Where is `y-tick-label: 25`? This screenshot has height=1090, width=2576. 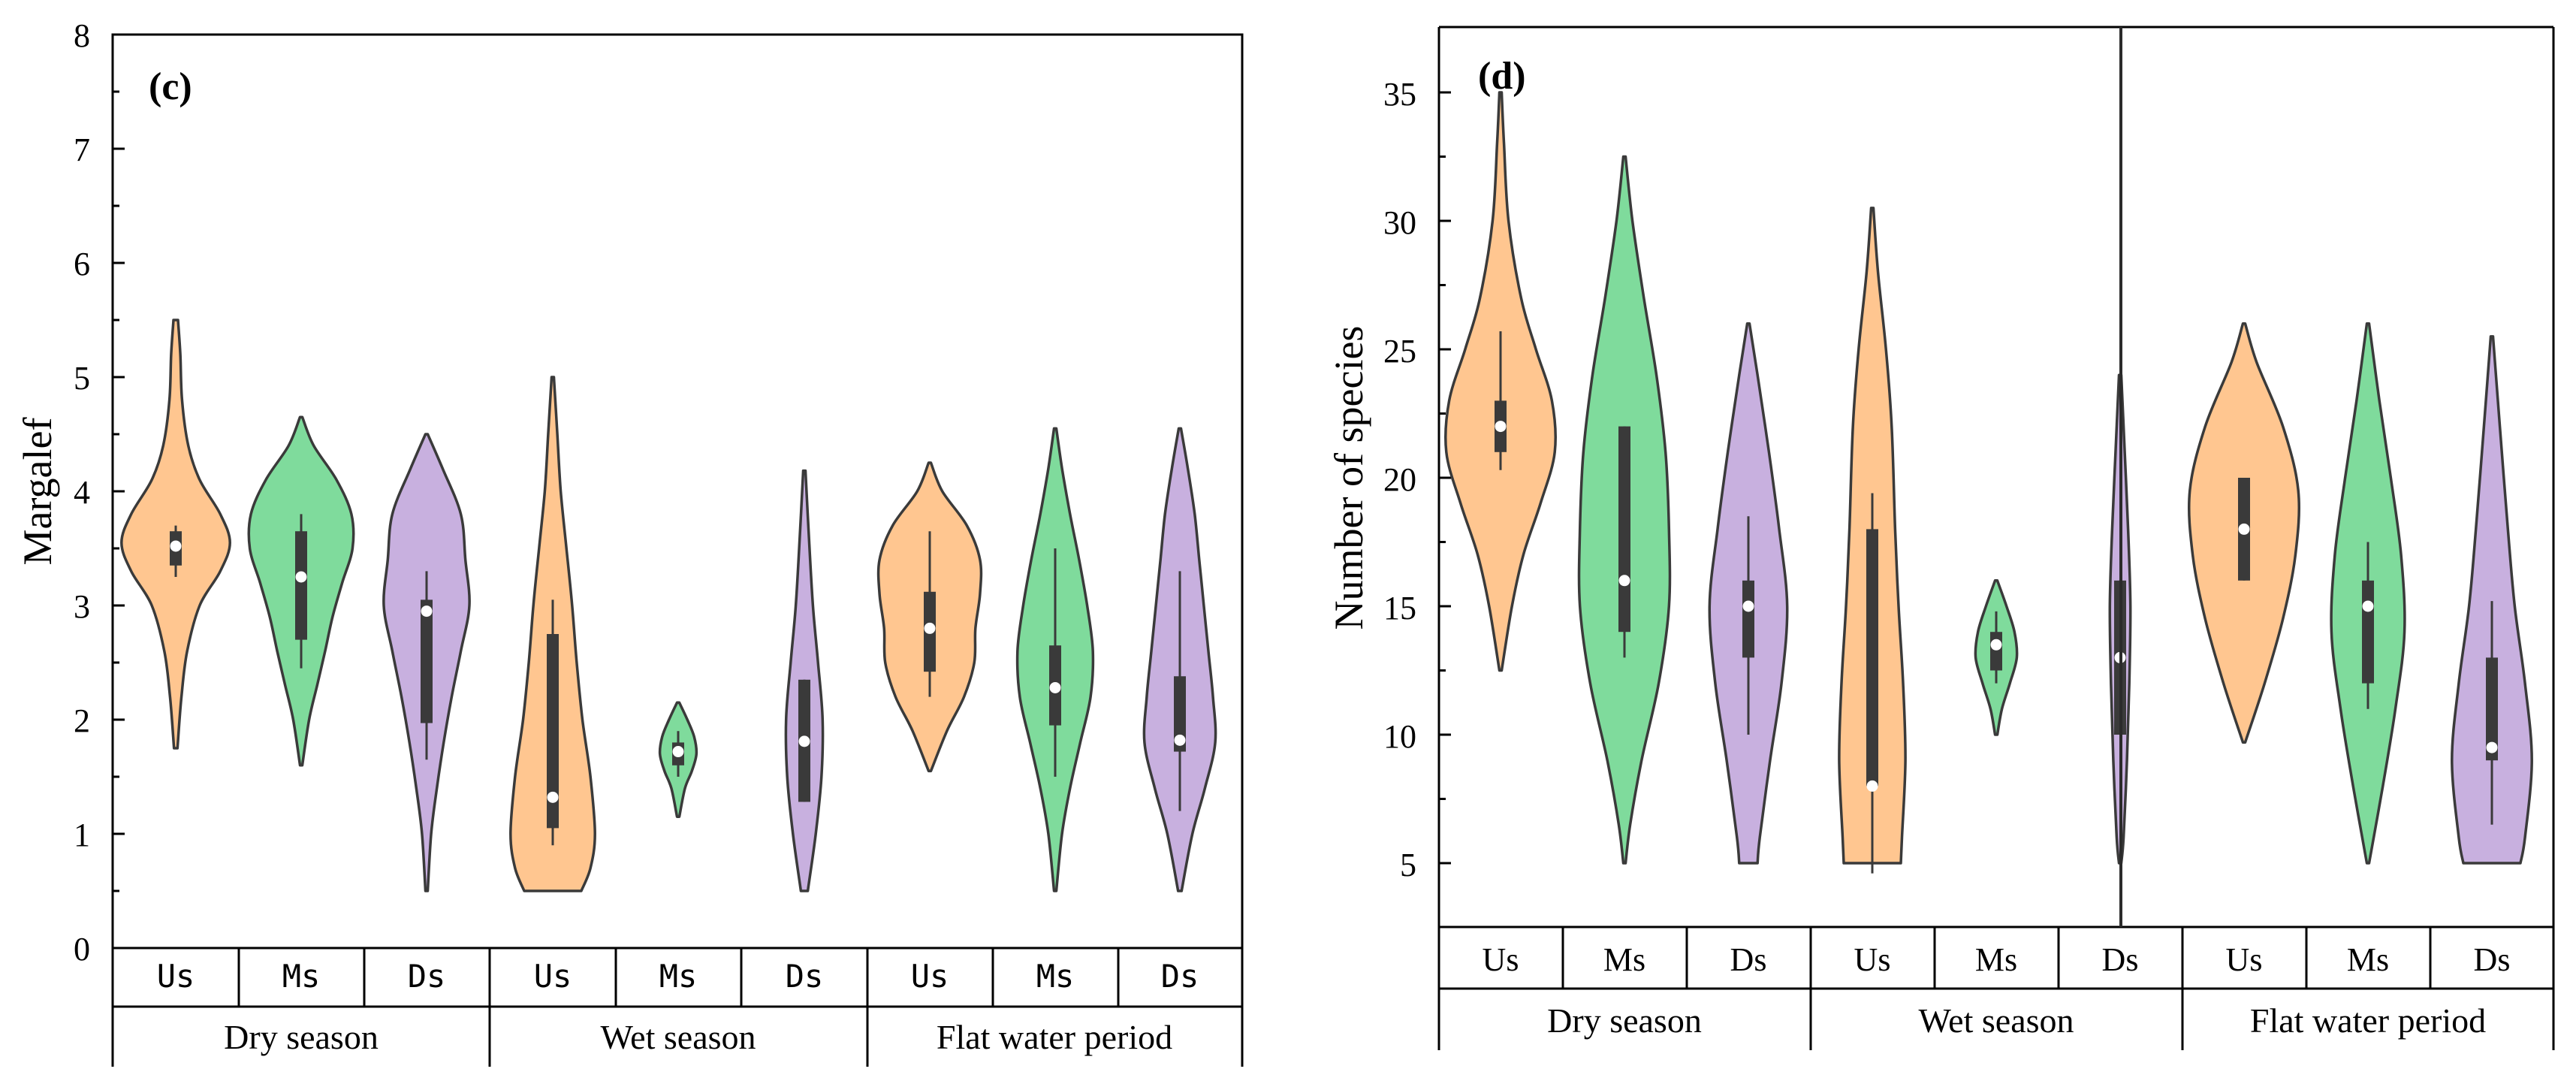
y-tick-label: 25 is located at coordinates (1399, 351).